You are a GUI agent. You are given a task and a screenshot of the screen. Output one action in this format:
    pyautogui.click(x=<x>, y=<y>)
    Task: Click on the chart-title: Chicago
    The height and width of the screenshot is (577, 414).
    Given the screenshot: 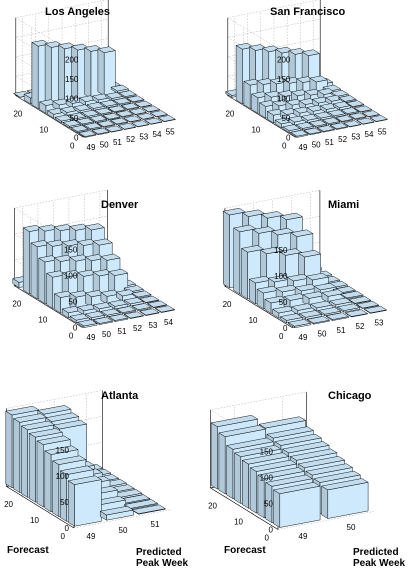 What is the action you would take?
    pyautogui.click(x=350, y=396)
    